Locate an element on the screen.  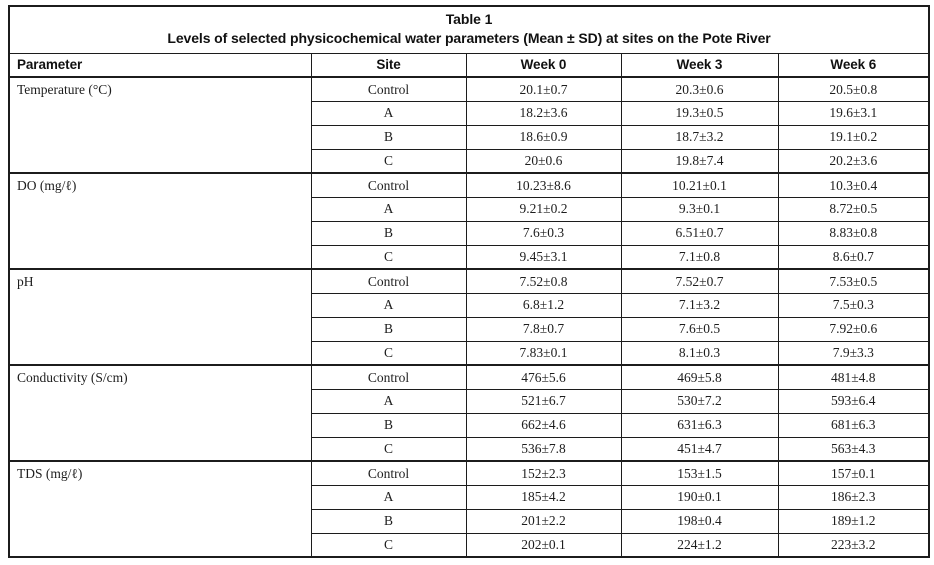
table-number: Table 1 is located at coordinates (469, 19).